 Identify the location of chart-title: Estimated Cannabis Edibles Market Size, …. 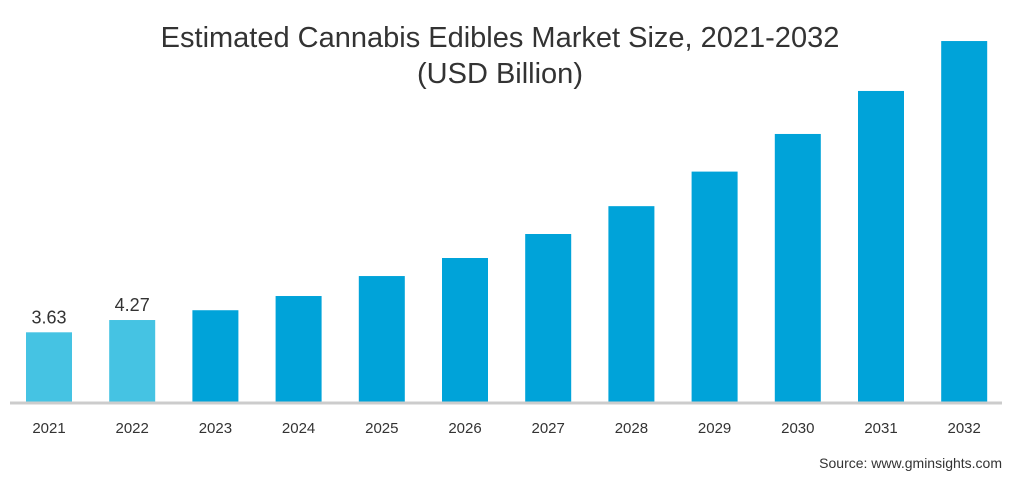
(500, 56).